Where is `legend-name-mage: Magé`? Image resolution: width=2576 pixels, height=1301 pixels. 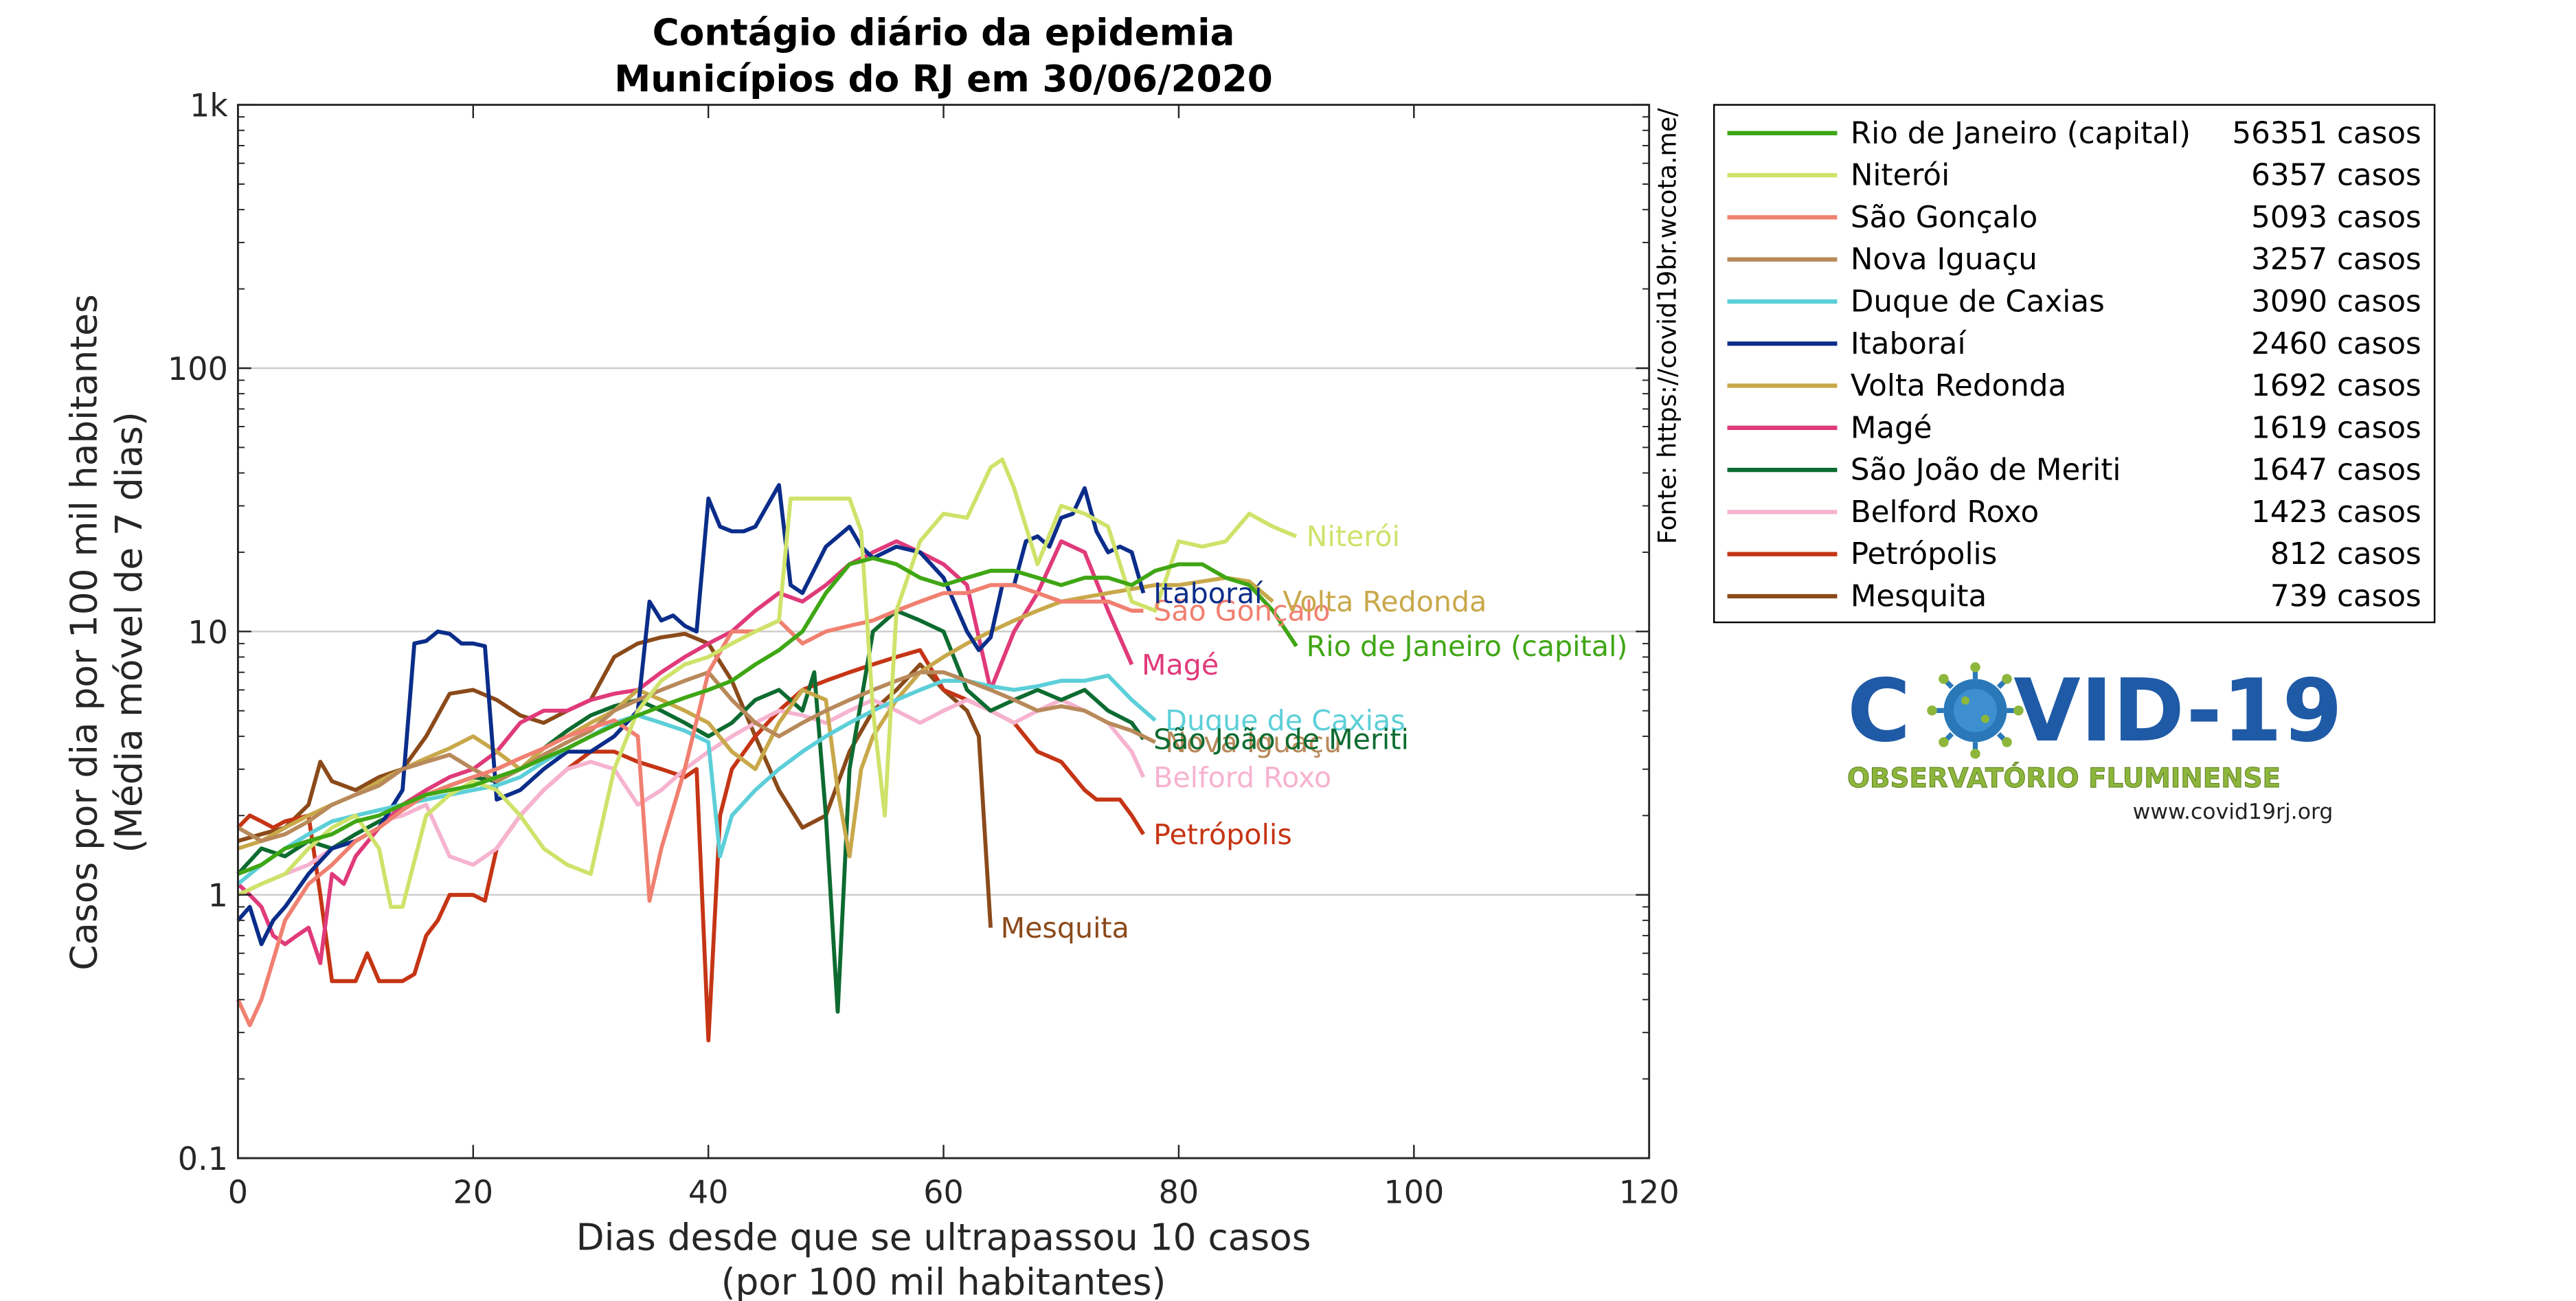
legend-name-mage: Magé is located at coordinates (1891, 428).